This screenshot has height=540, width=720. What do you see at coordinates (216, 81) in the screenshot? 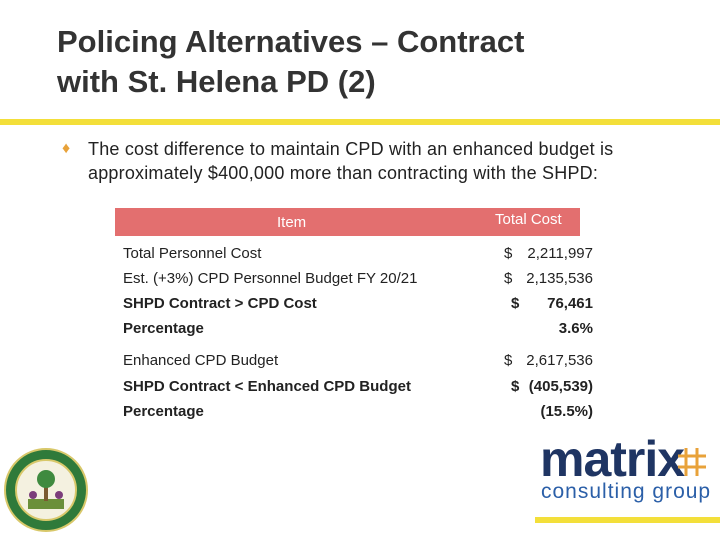
I see `title-line: with St. Helena PD (2)` at bounding box center [216, 81].